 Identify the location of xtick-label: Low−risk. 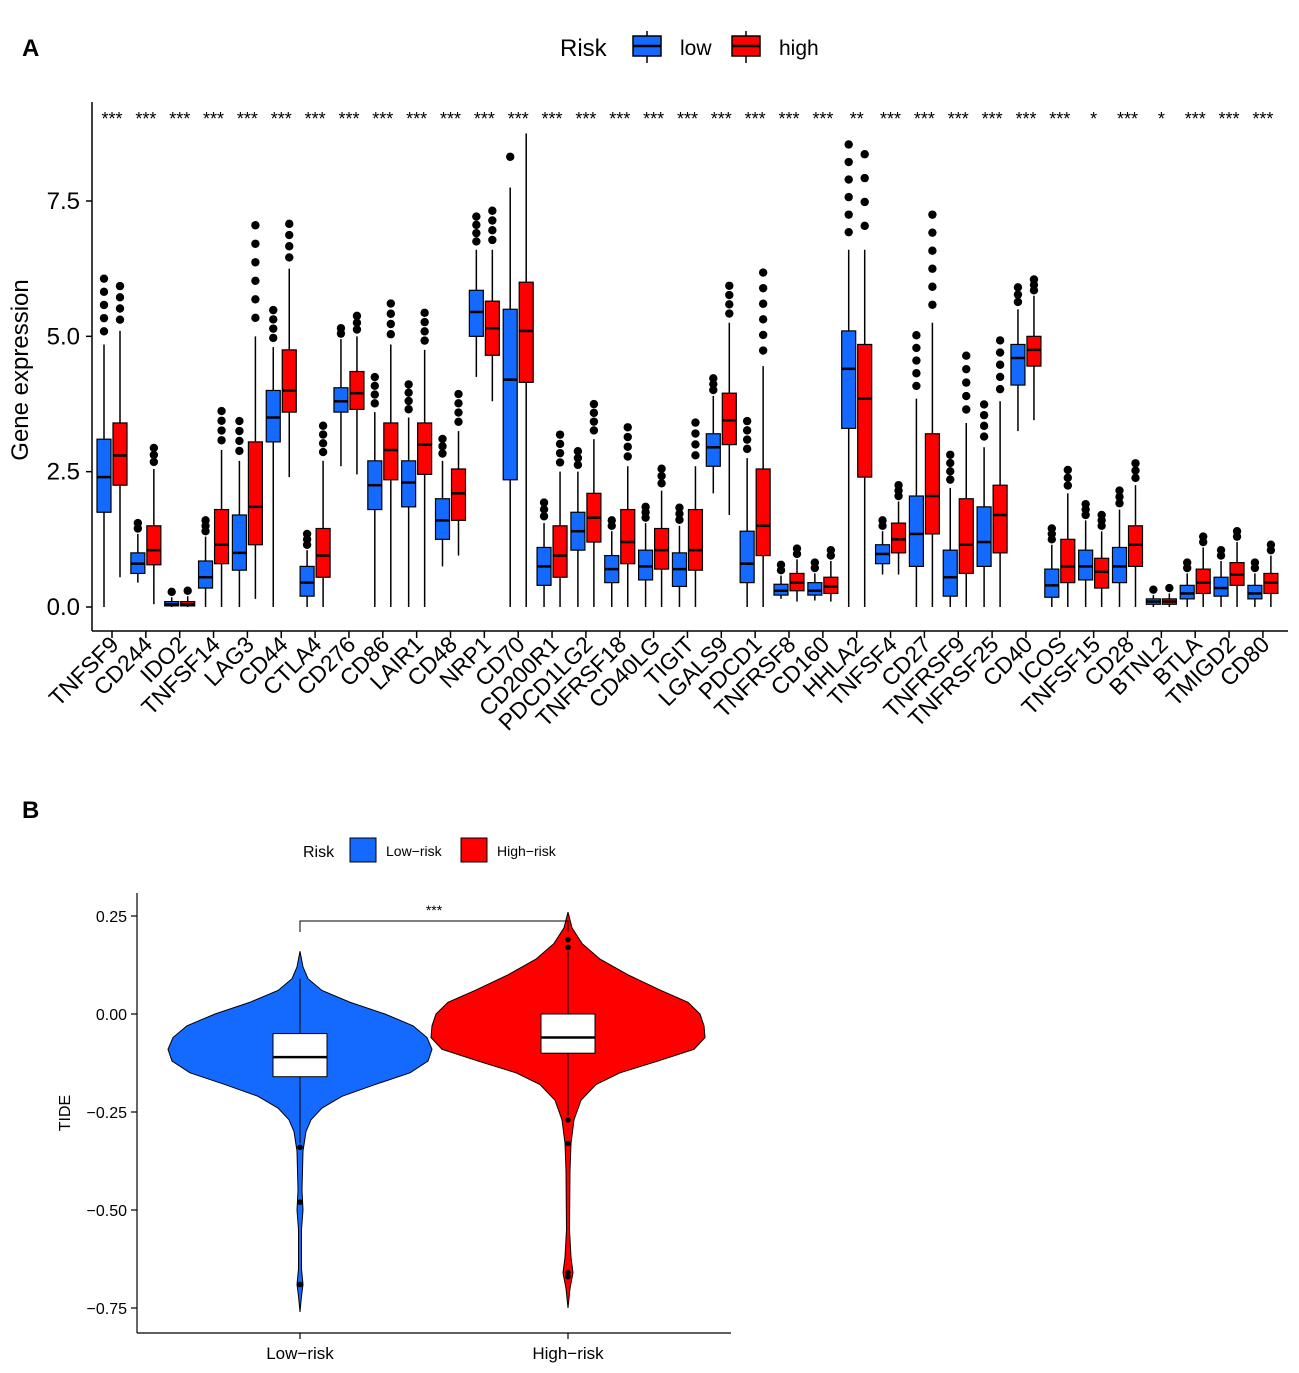
(300, 1353).